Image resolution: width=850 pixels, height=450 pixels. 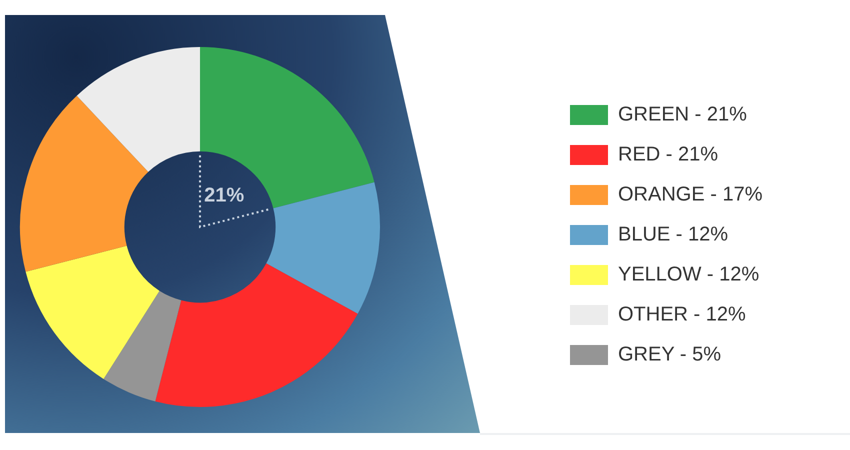 What do you see at coordinates (682, 315) in the screenshot?
I see `legend-label: OTHER - 12%` at bounding box center [682, 315].